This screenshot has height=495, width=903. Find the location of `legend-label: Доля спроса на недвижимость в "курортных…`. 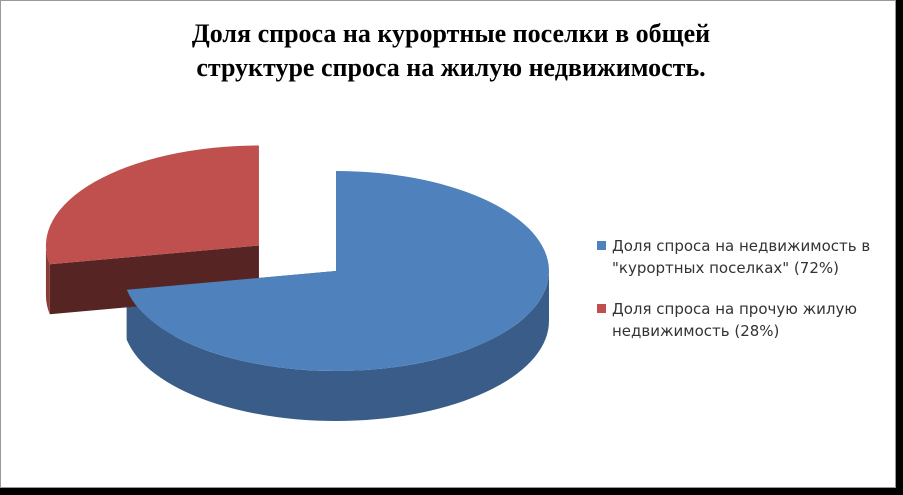

legend-label: Доля спроса на недвижимость в "курортных… is located at coordinates (741, 257).